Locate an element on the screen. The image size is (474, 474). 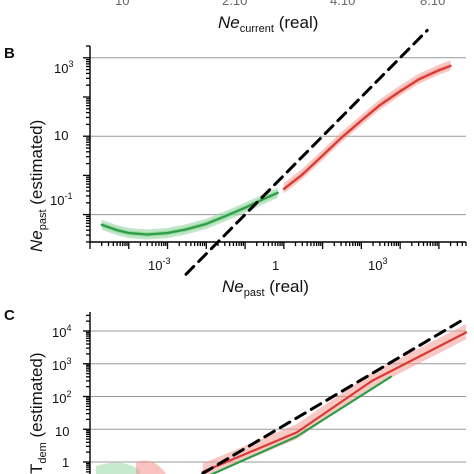
panel-a: 10 2.10 4.10 8.10 Necurrent (real) is located at coordinates (280, 17).